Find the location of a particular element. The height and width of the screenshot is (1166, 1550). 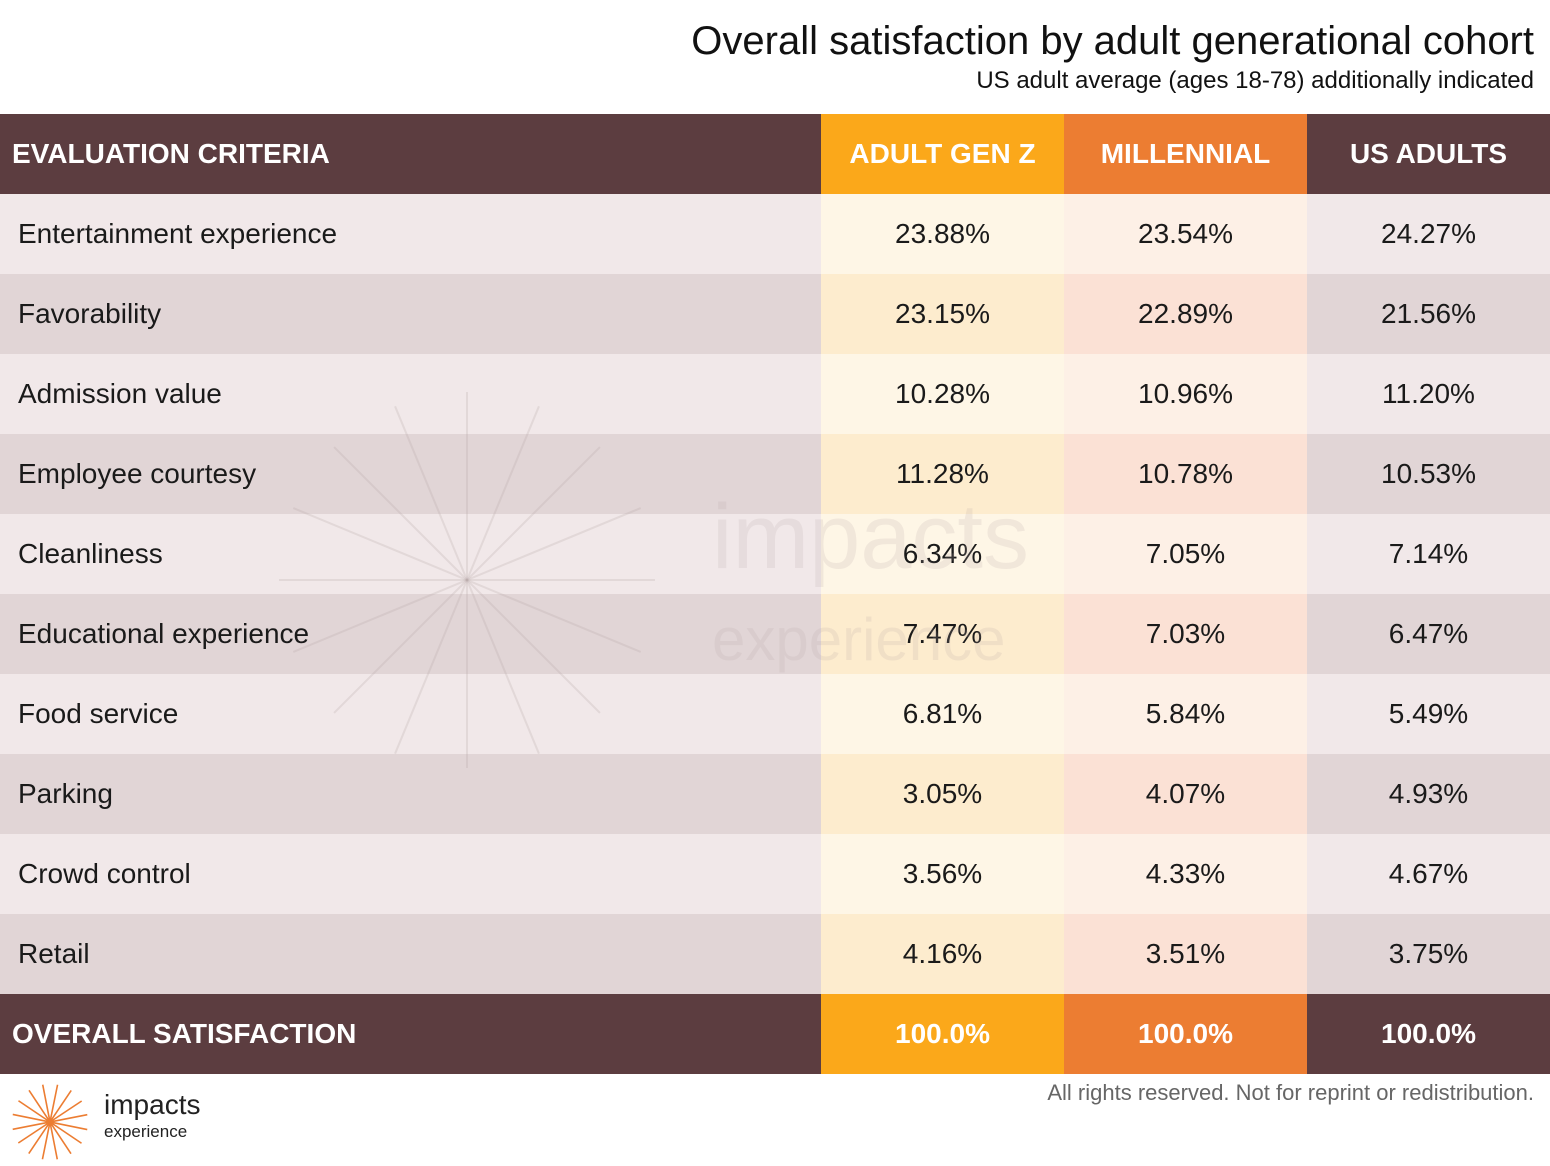

table-row: Cleanliness 6.34% 7.05% 7.14% is located at coordinates (775, 554).